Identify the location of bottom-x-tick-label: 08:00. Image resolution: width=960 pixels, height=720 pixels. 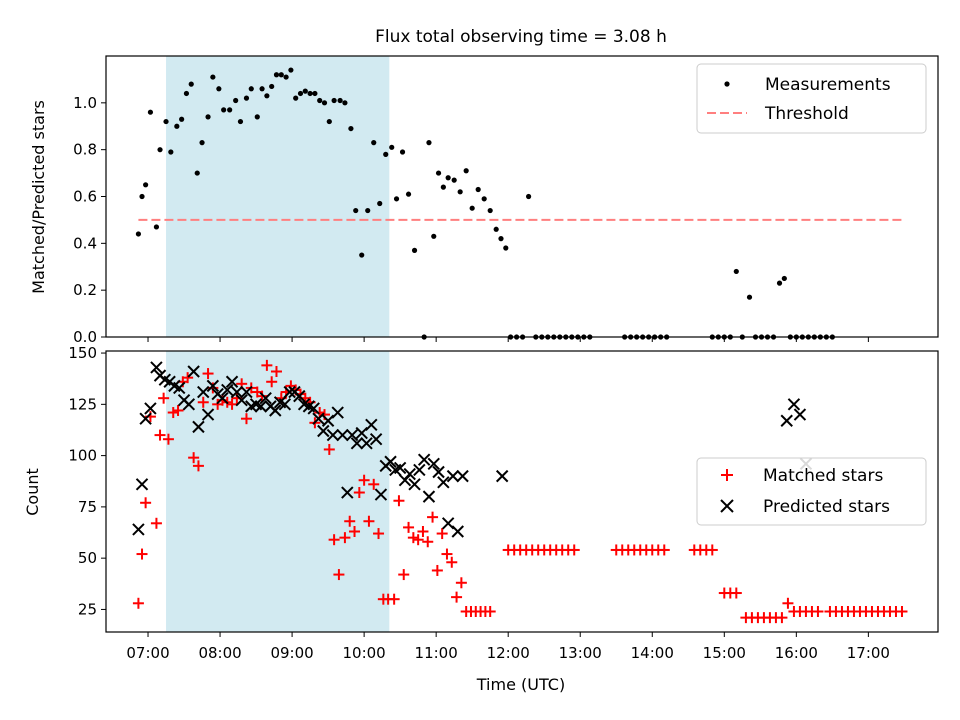
(219, 653).